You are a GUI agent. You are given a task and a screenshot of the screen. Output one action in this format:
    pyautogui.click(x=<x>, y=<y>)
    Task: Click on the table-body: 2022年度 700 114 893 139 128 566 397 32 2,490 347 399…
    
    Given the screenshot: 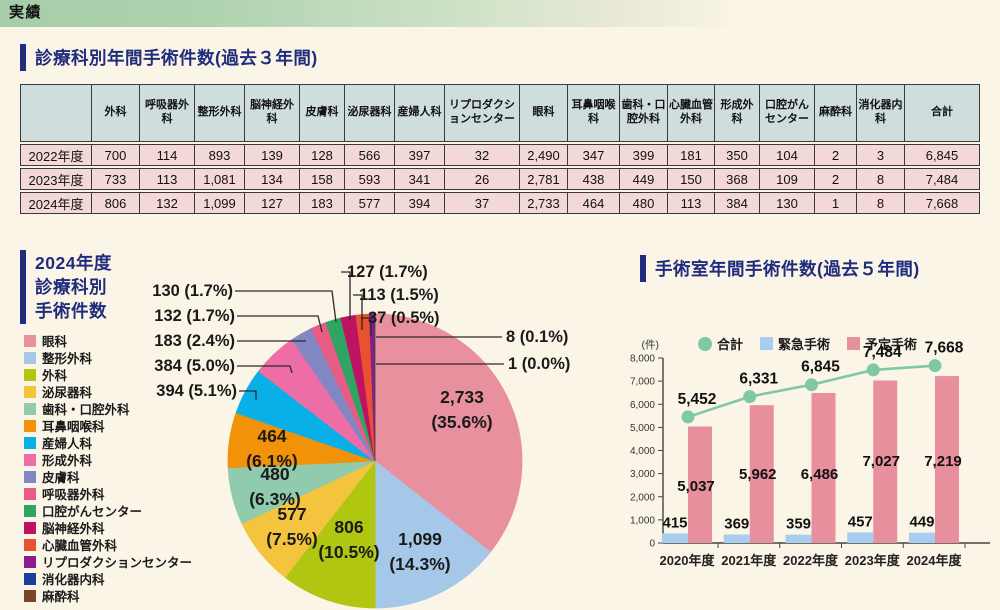 What is the action you would take?
    pyautogui.click(x=500, y=179)
    